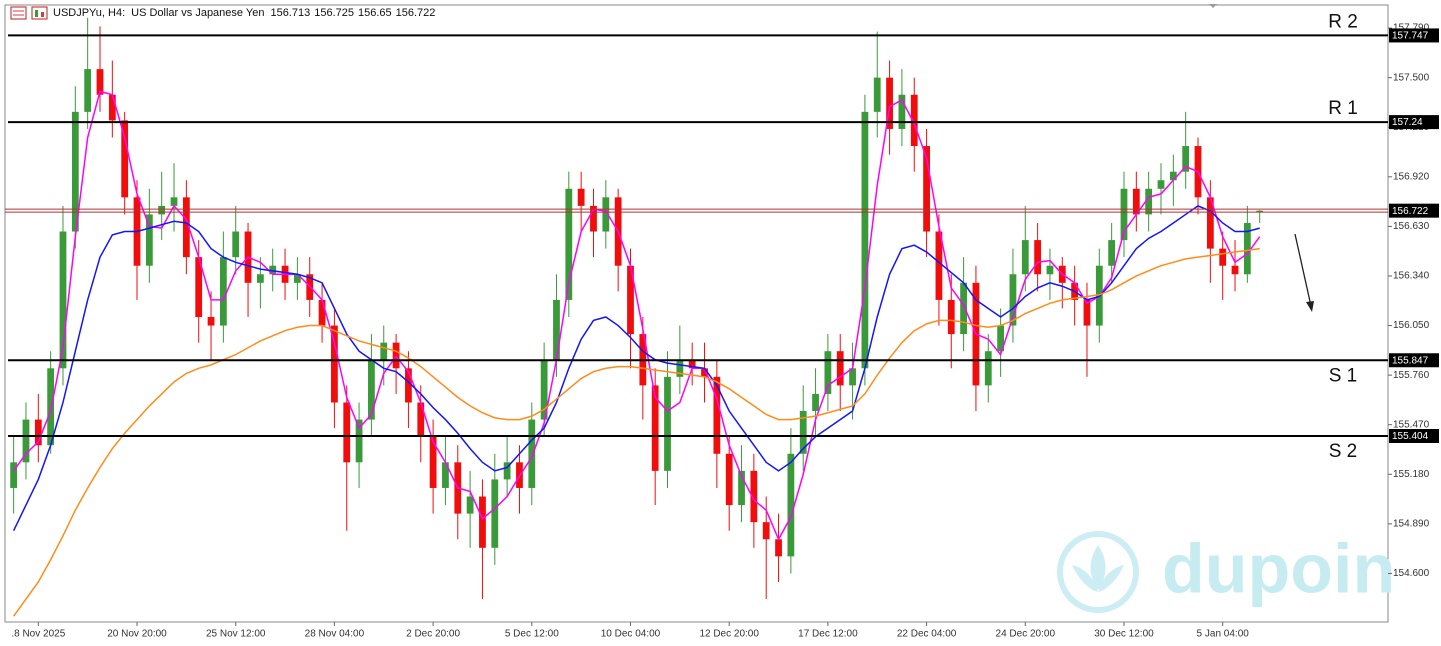  Describe the element at coordinates (1411, 28) in the screenshot. I see `y-tick-label: 157.790` at that location.